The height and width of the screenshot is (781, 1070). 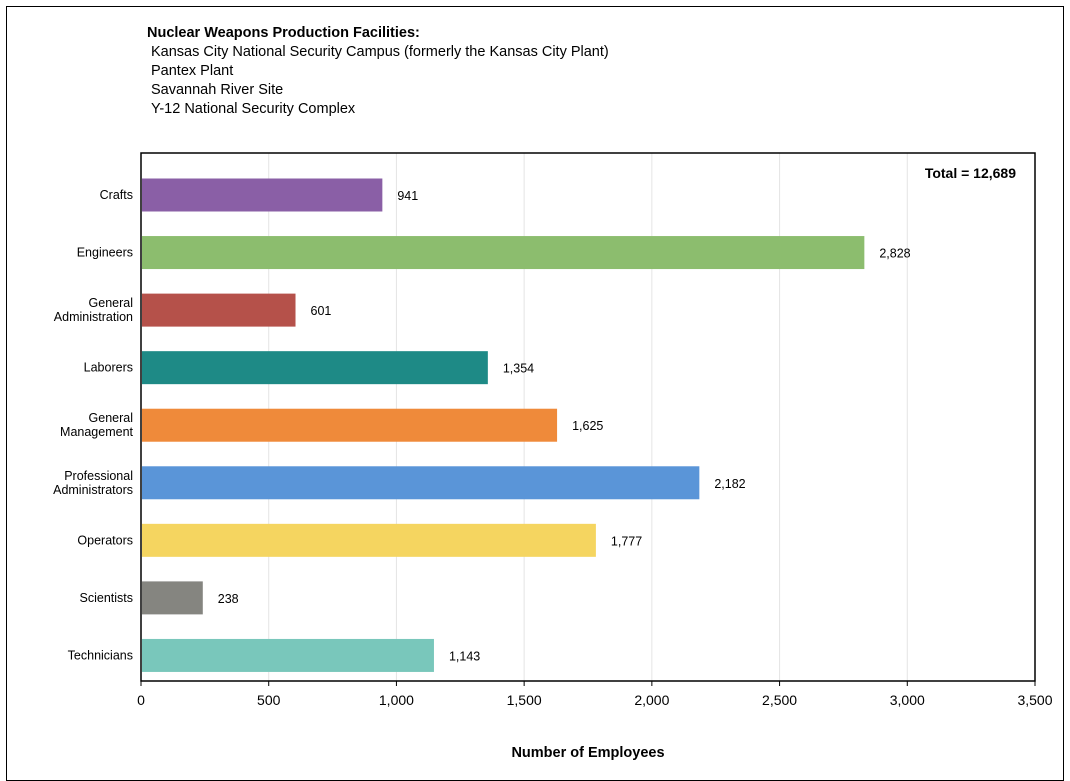 I want to click on x-axis-title: Number of Employees, so click(x=587, y=753).